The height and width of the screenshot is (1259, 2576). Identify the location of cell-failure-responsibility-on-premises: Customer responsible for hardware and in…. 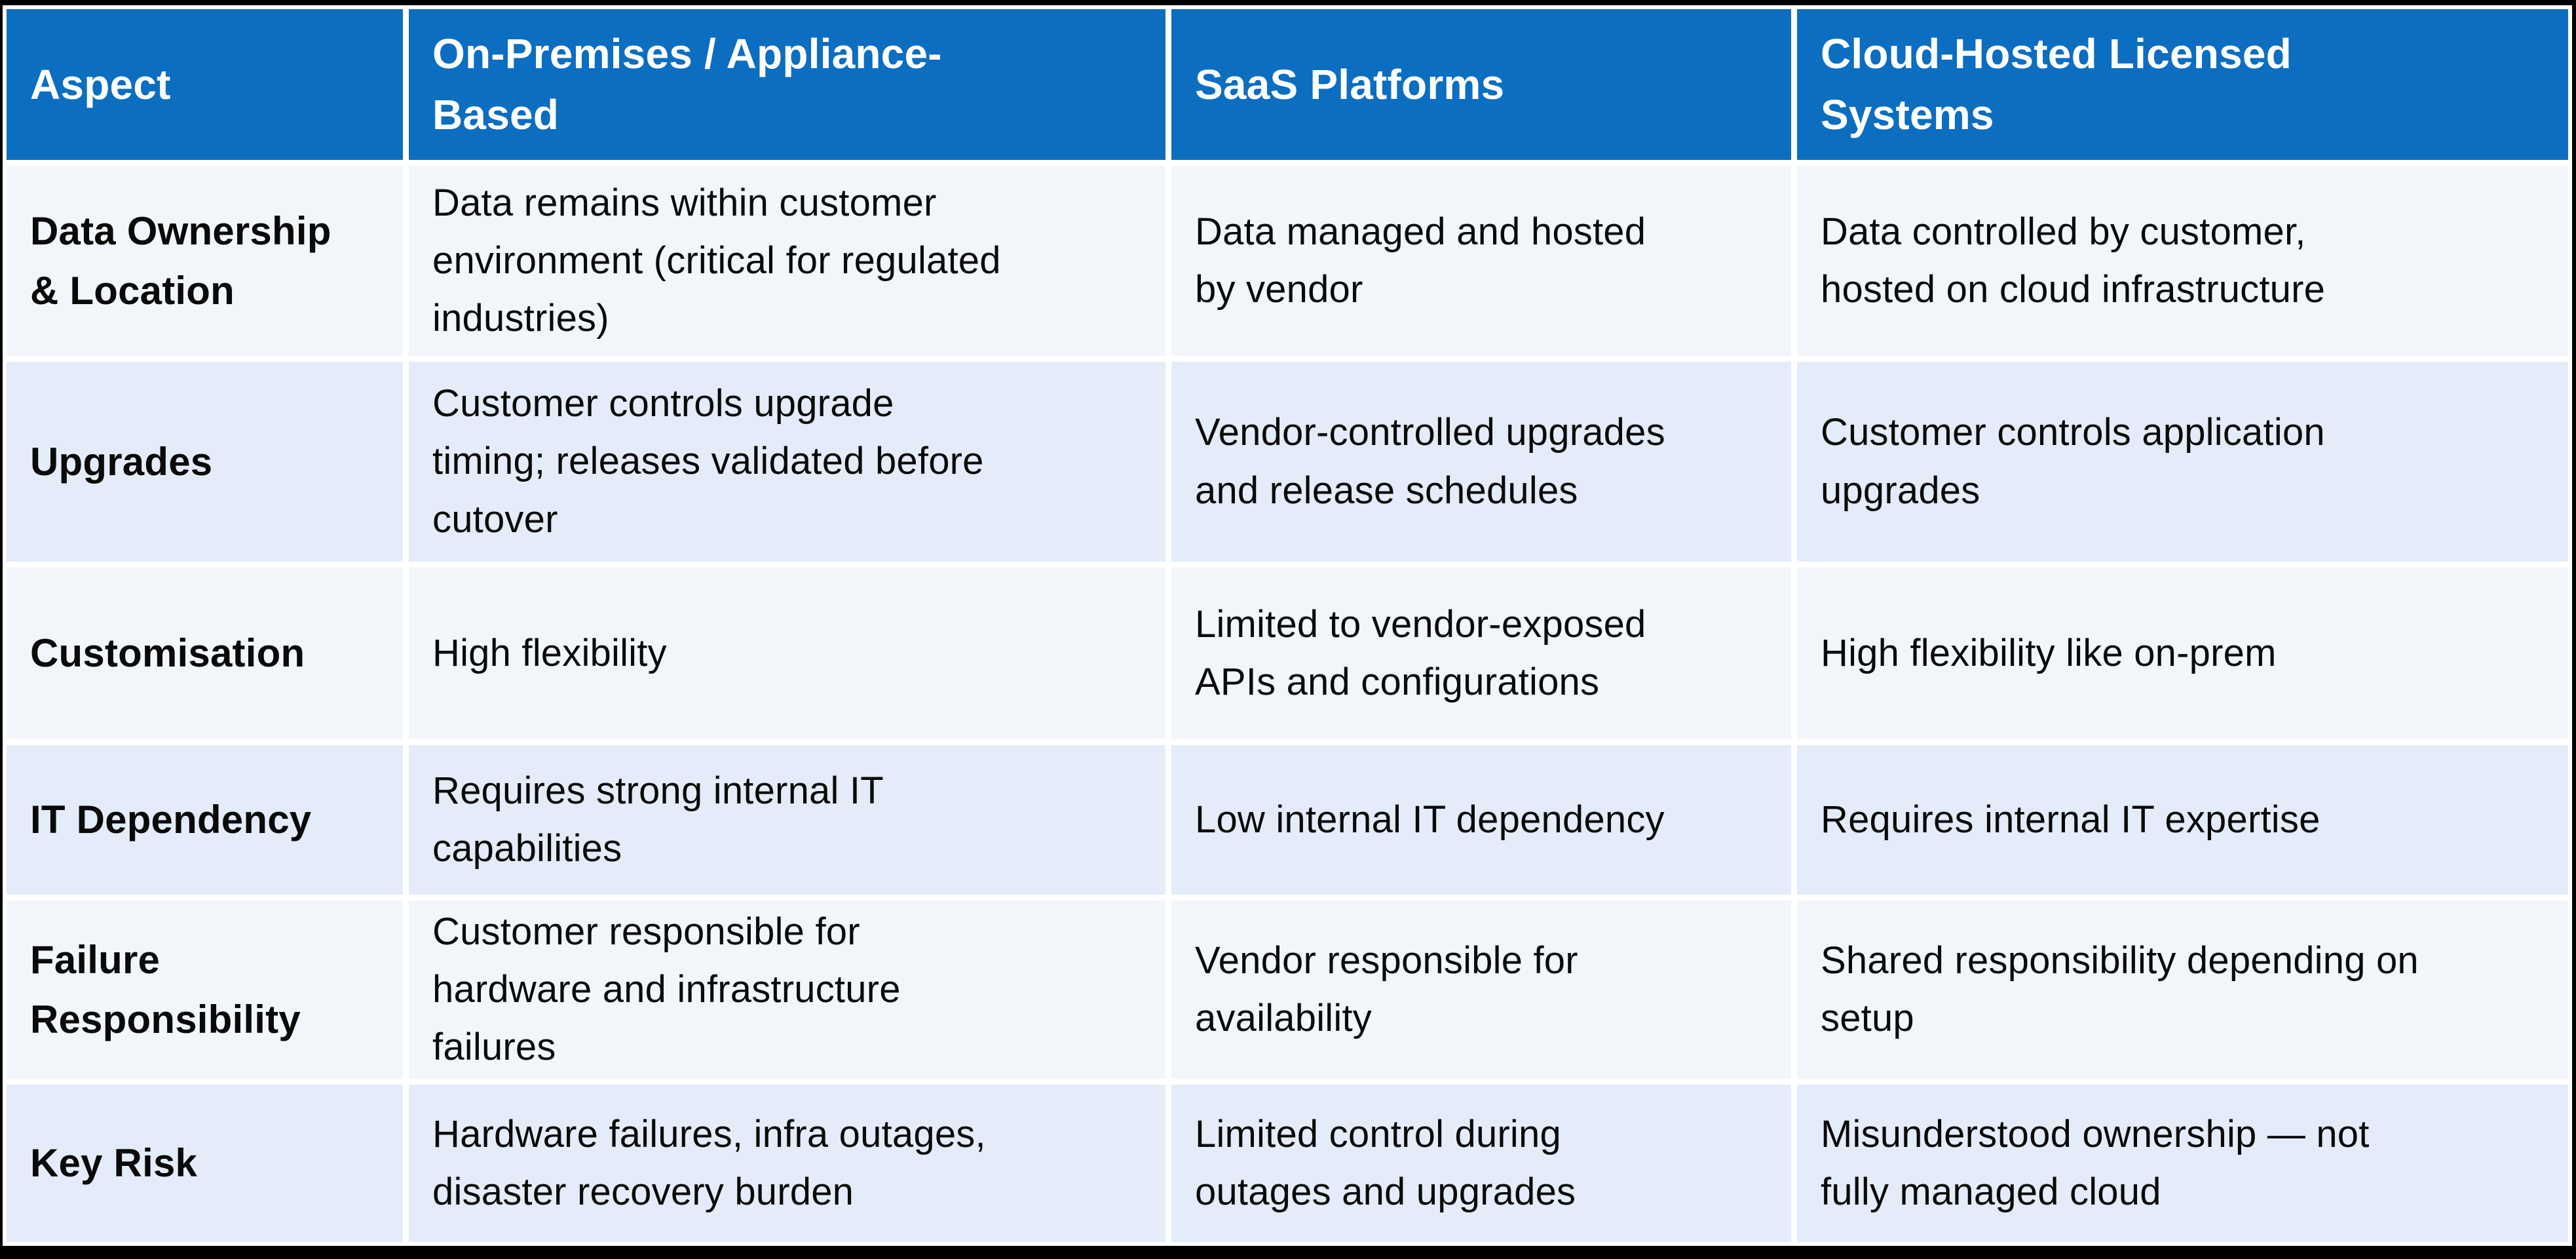
(787, 990).